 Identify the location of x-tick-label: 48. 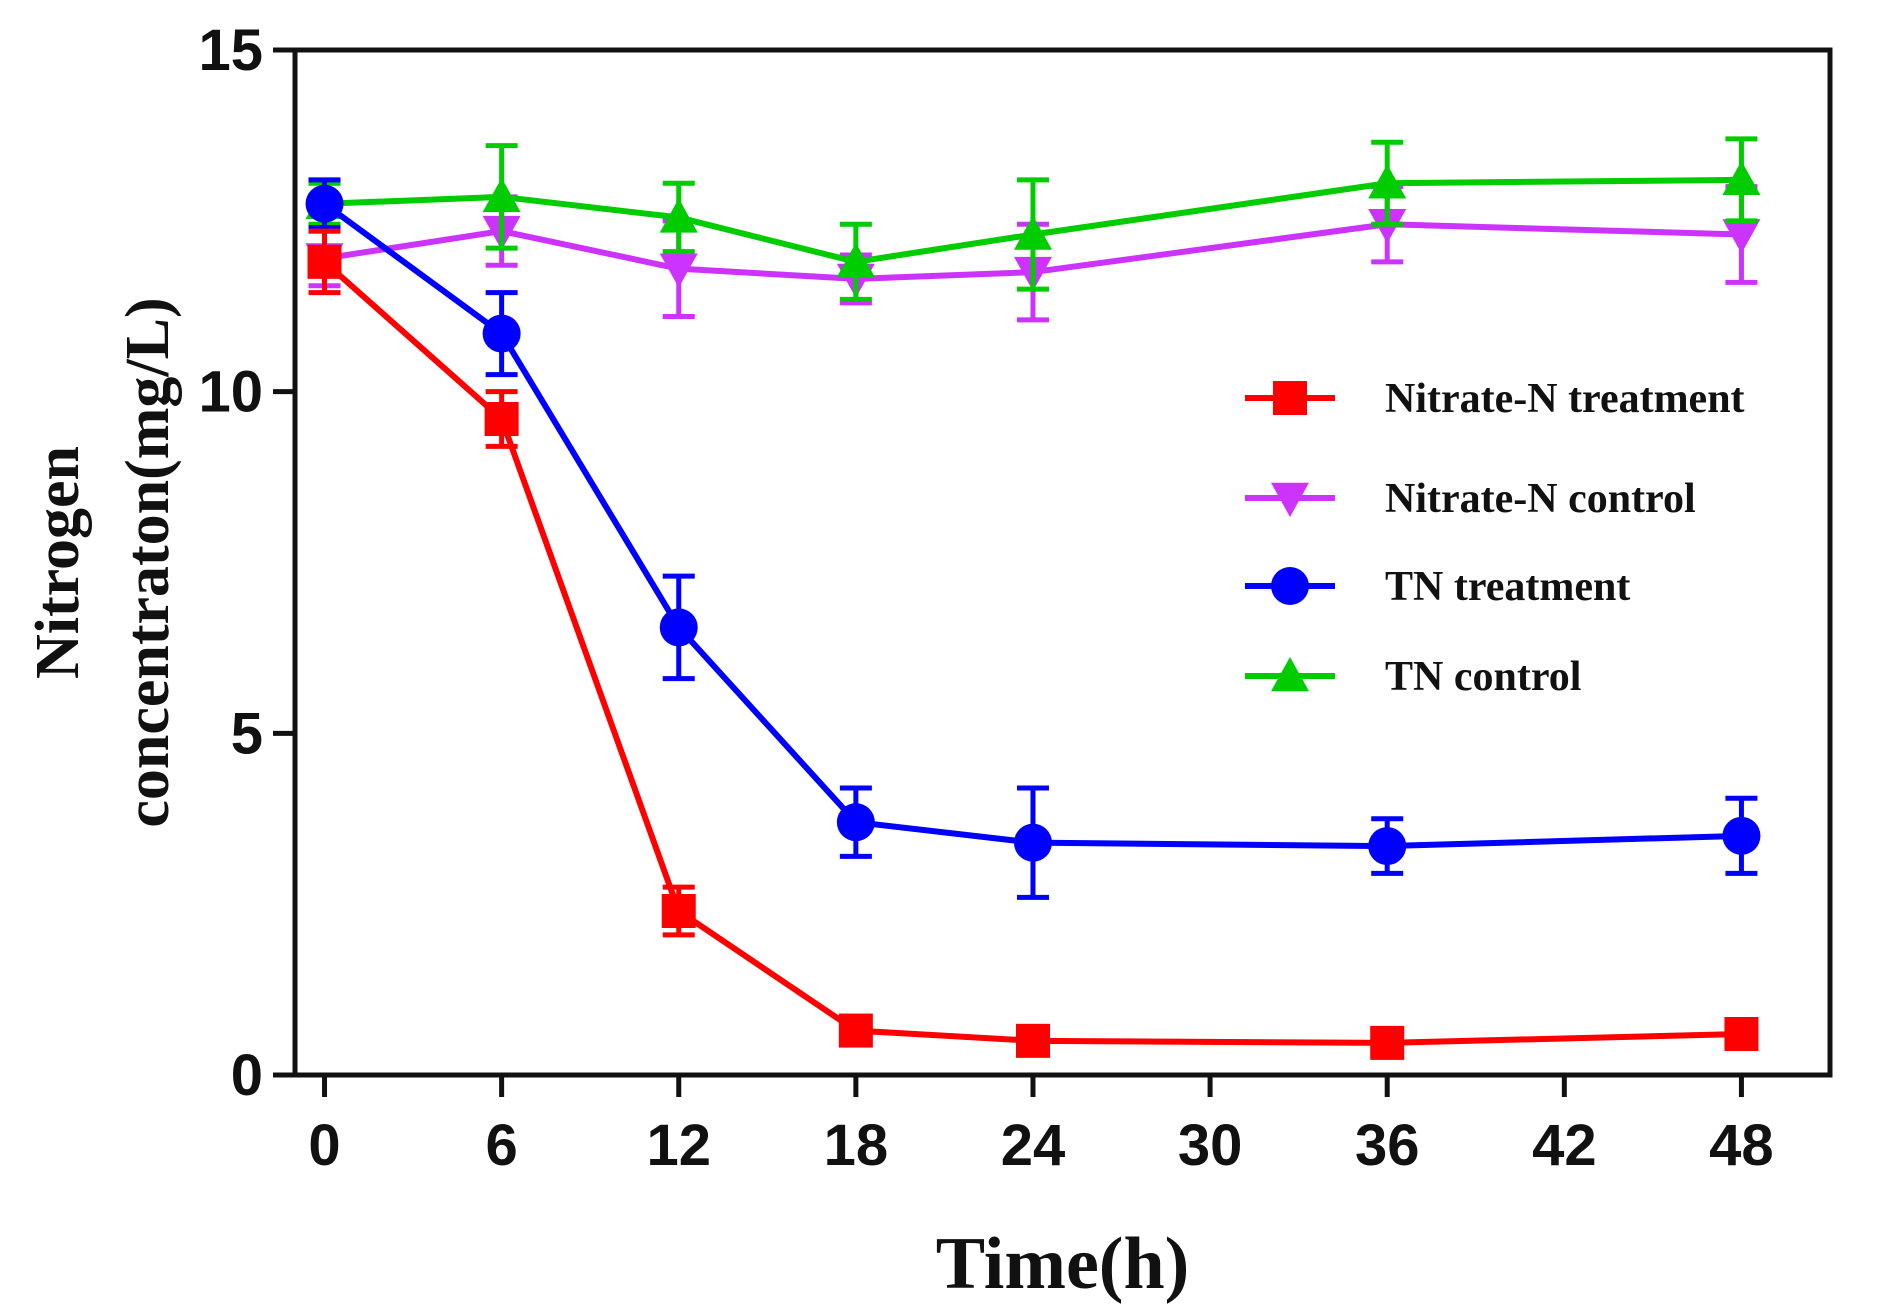
(1741, 1145).